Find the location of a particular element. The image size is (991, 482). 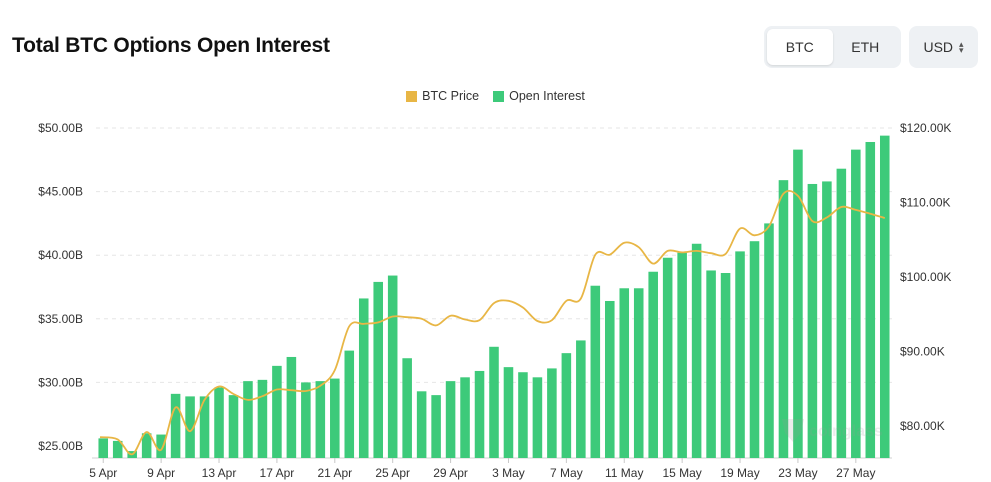

chevron-up-down-icon: ▴ ▾ is located at coordinates (961, 47).